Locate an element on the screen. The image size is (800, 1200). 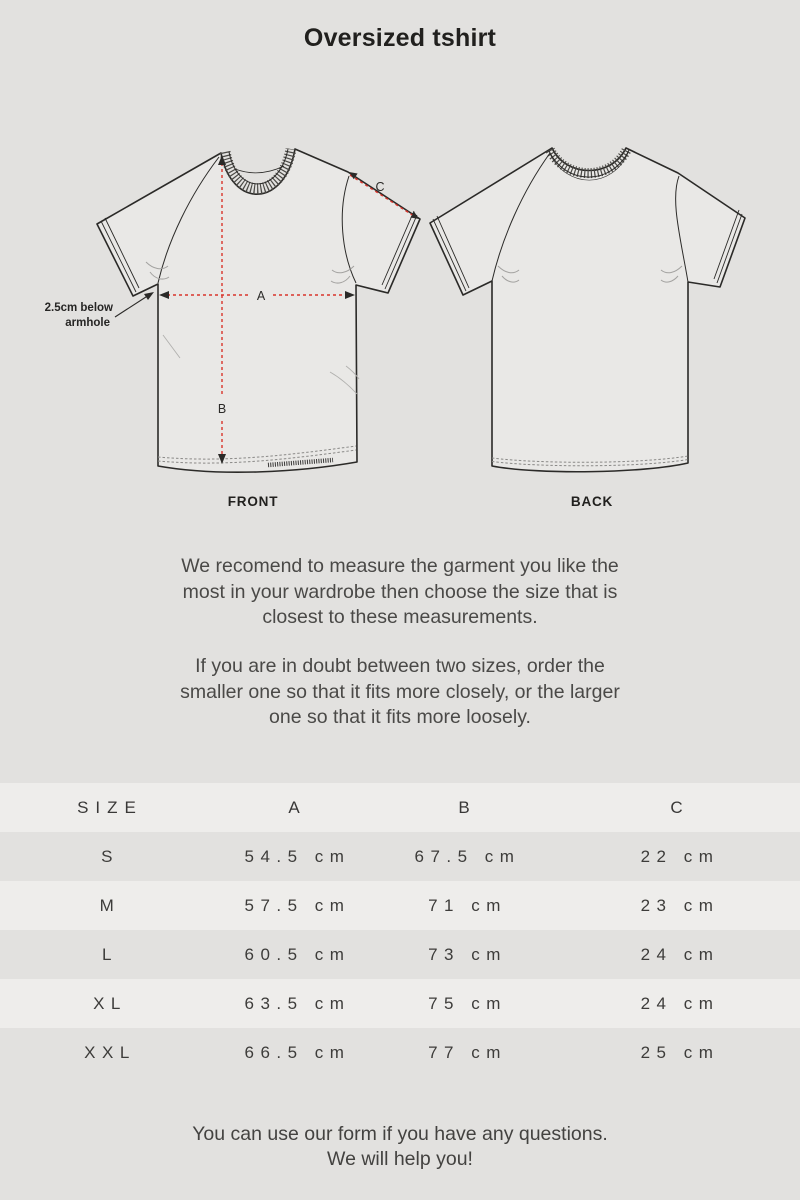
measure-b-cell: 67.5 cm is located at coordinates (467, 856).